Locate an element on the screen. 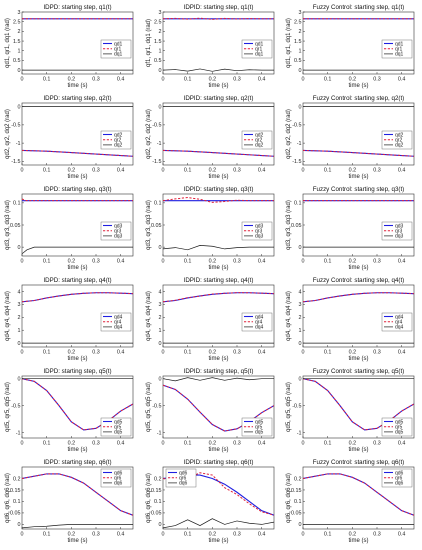  legend-label: qd1 is located at coordinates (259, 44).